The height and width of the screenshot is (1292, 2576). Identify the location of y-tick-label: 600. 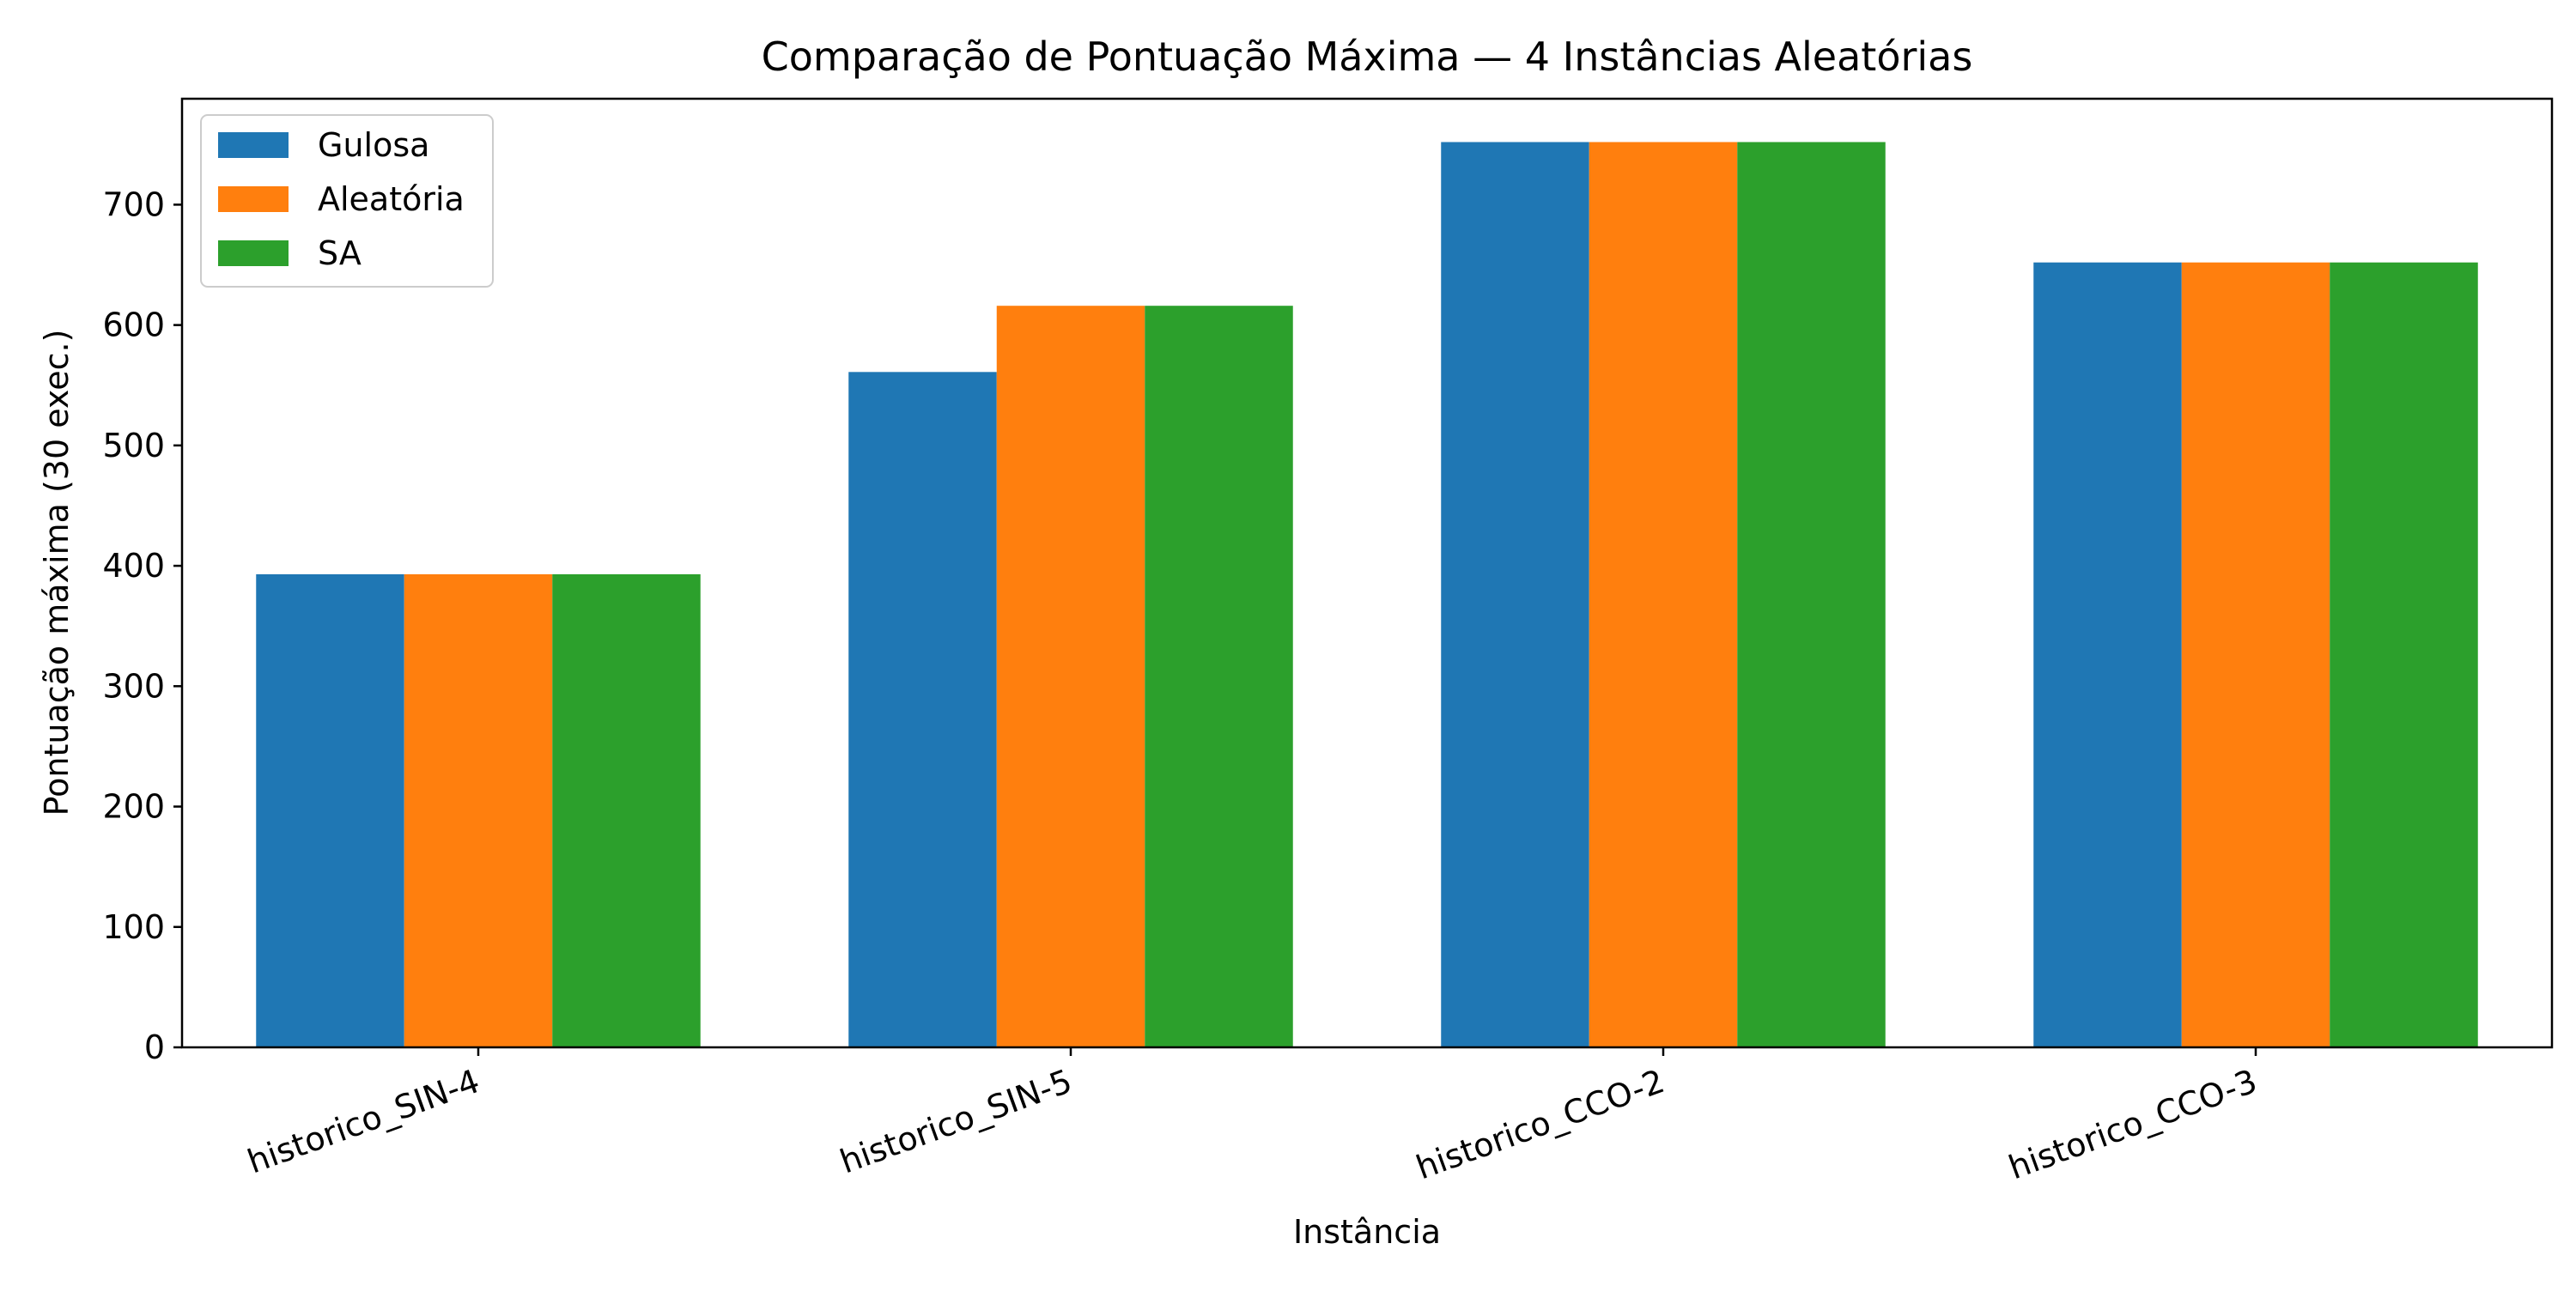
(133, 325).